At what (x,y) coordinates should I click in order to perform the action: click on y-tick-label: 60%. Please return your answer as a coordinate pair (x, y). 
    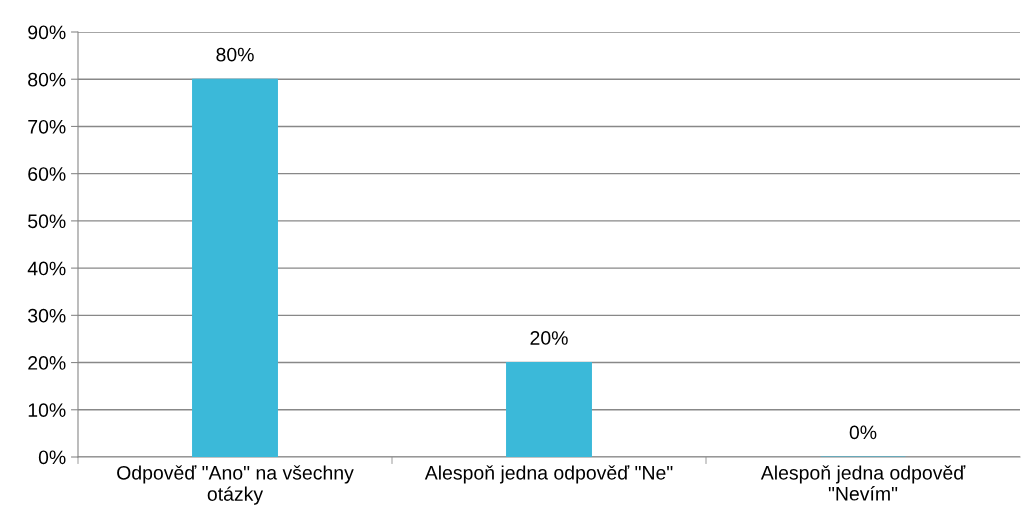
    Looking at the image, I should click on (47, 174).